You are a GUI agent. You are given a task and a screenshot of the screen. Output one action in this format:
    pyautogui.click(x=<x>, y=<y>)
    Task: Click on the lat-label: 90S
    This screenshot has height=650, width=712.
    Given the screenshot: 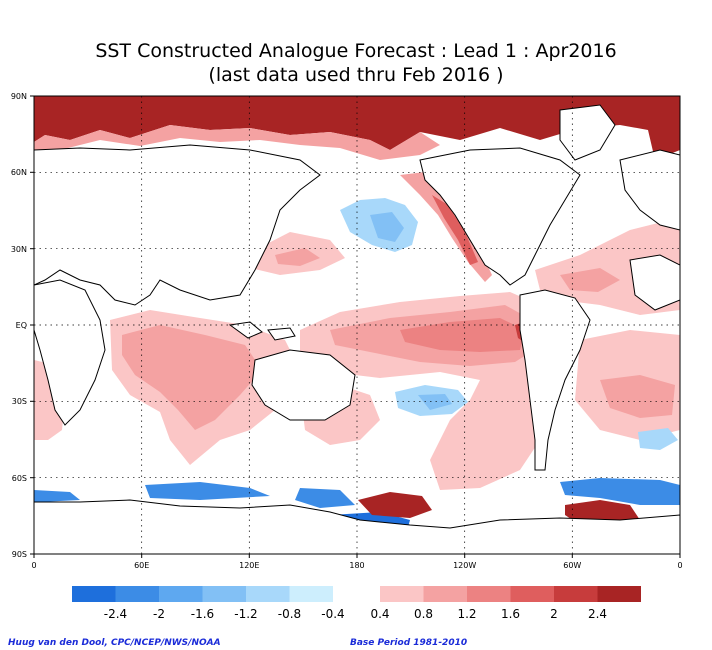 What is the action you would take?
    pyautogui.click(x=19, y=554)
    